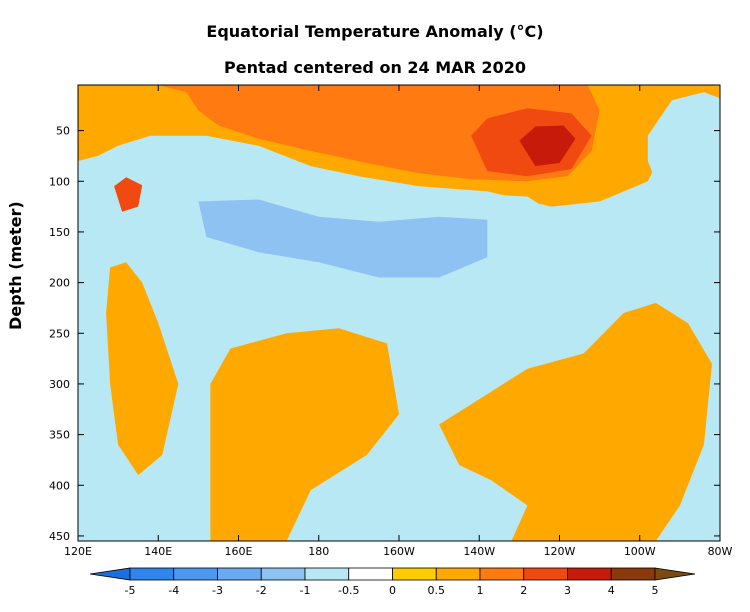 The height and width of the screenshot is (612, 750). What do you see at coordinates (640, 551) in the screenshot?
I see `x-tick-label: 100W` at bounding box center [640, 551].